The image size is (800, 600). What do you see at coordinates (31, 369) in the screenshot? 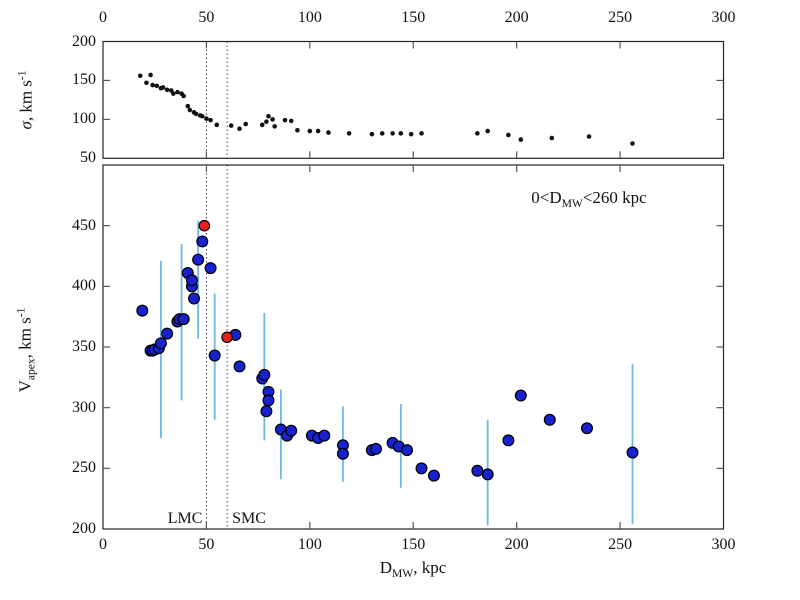
I see `vapex-subscript: apex` at bounding box center [31, 369].